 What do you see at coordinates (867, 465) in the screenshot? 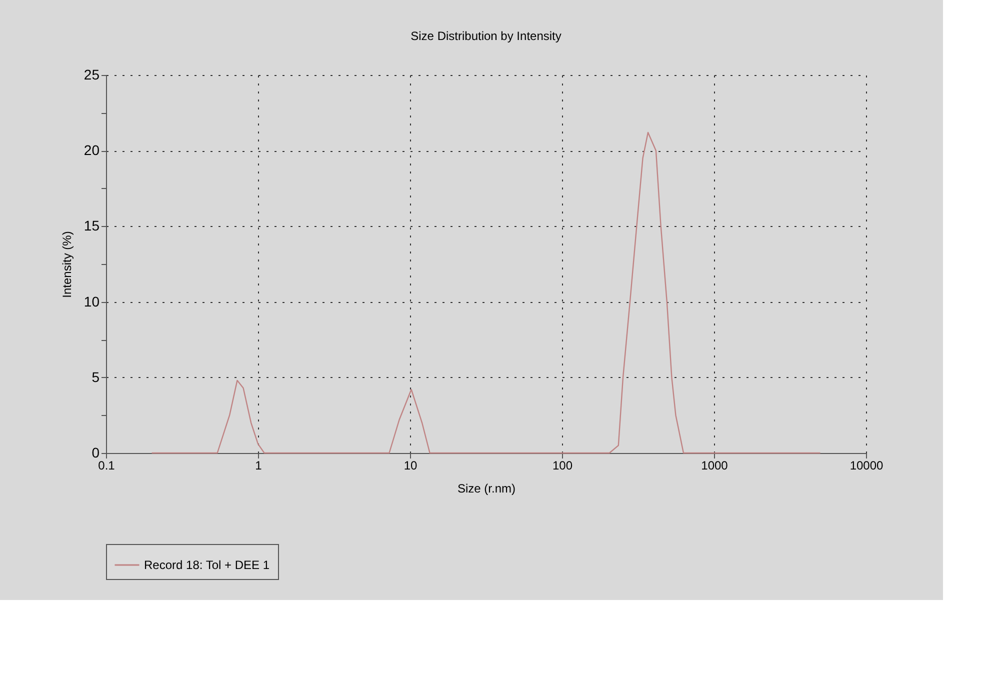
I see `x-tick-label: 10000` at bounding box center [867, 465].